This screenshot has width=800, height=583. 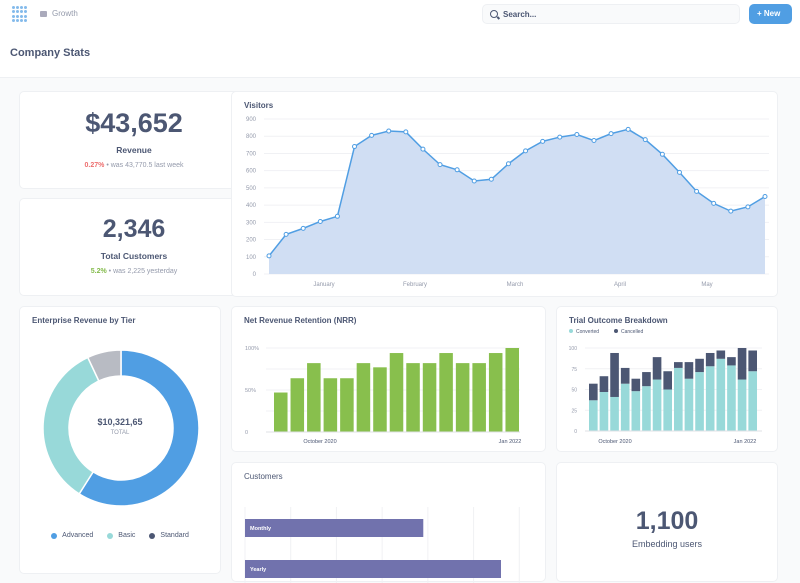 I want to click on new-button: + New, so click(x=770, y=14).